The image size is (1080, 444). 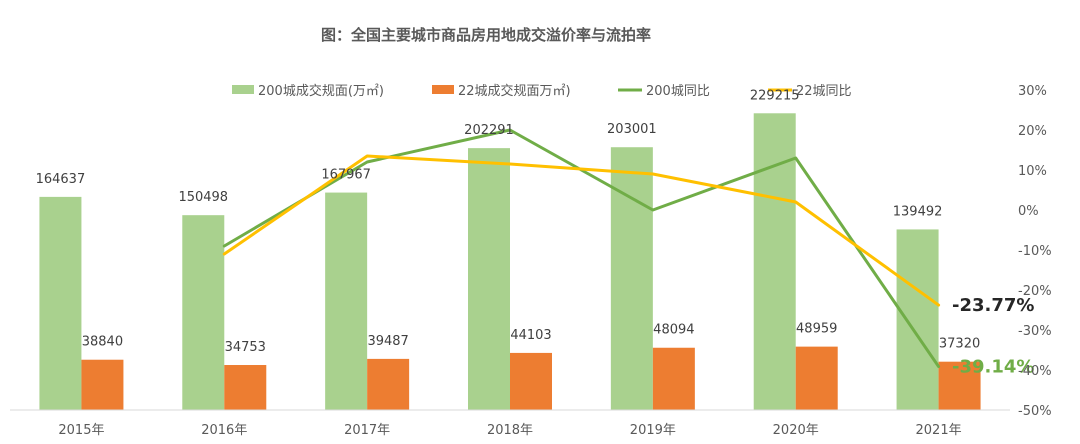 What do you see at coordinates (510, 430) in the screenshot?
I see `x-tick-label: 2018年` at bounding box center [510, 430].